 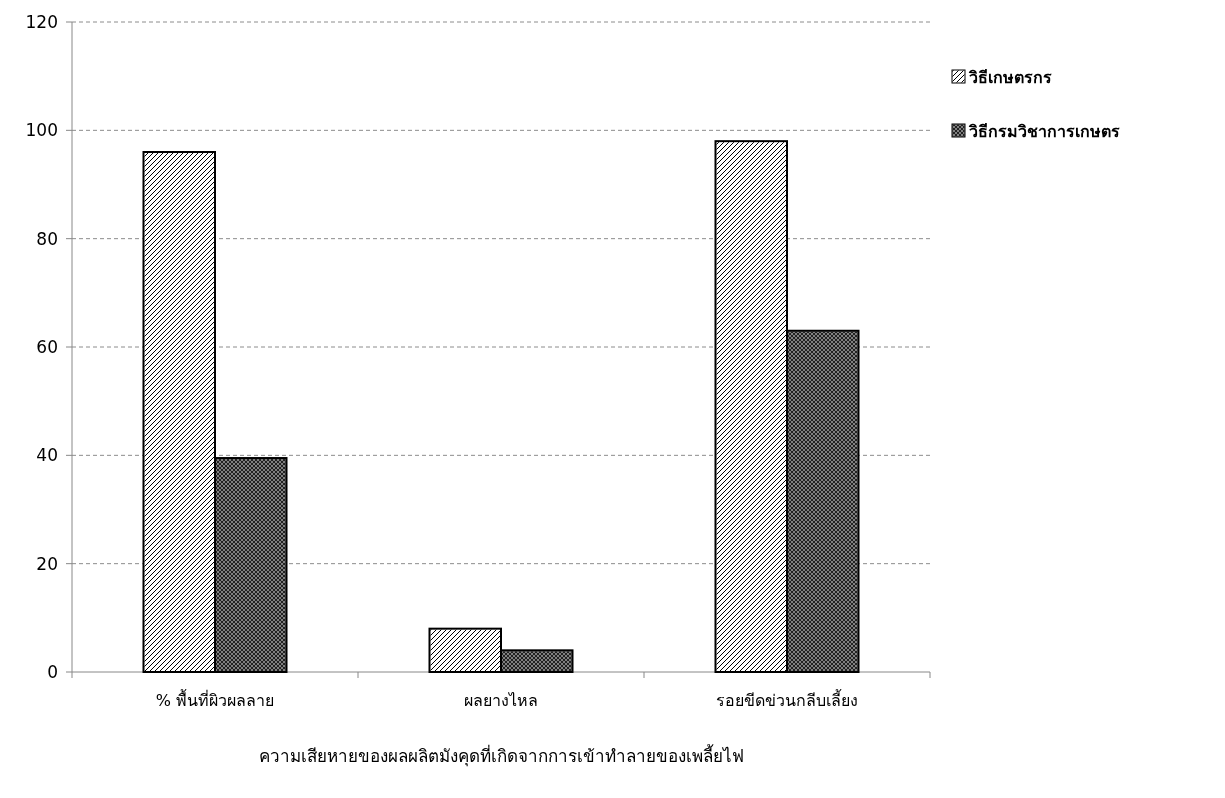 What do you see at coordinates (1044, 131) in the screenshot?
I see `legend-label: วิธีกรมวิชาการเกษตร` at bounding box center [1044, 131].